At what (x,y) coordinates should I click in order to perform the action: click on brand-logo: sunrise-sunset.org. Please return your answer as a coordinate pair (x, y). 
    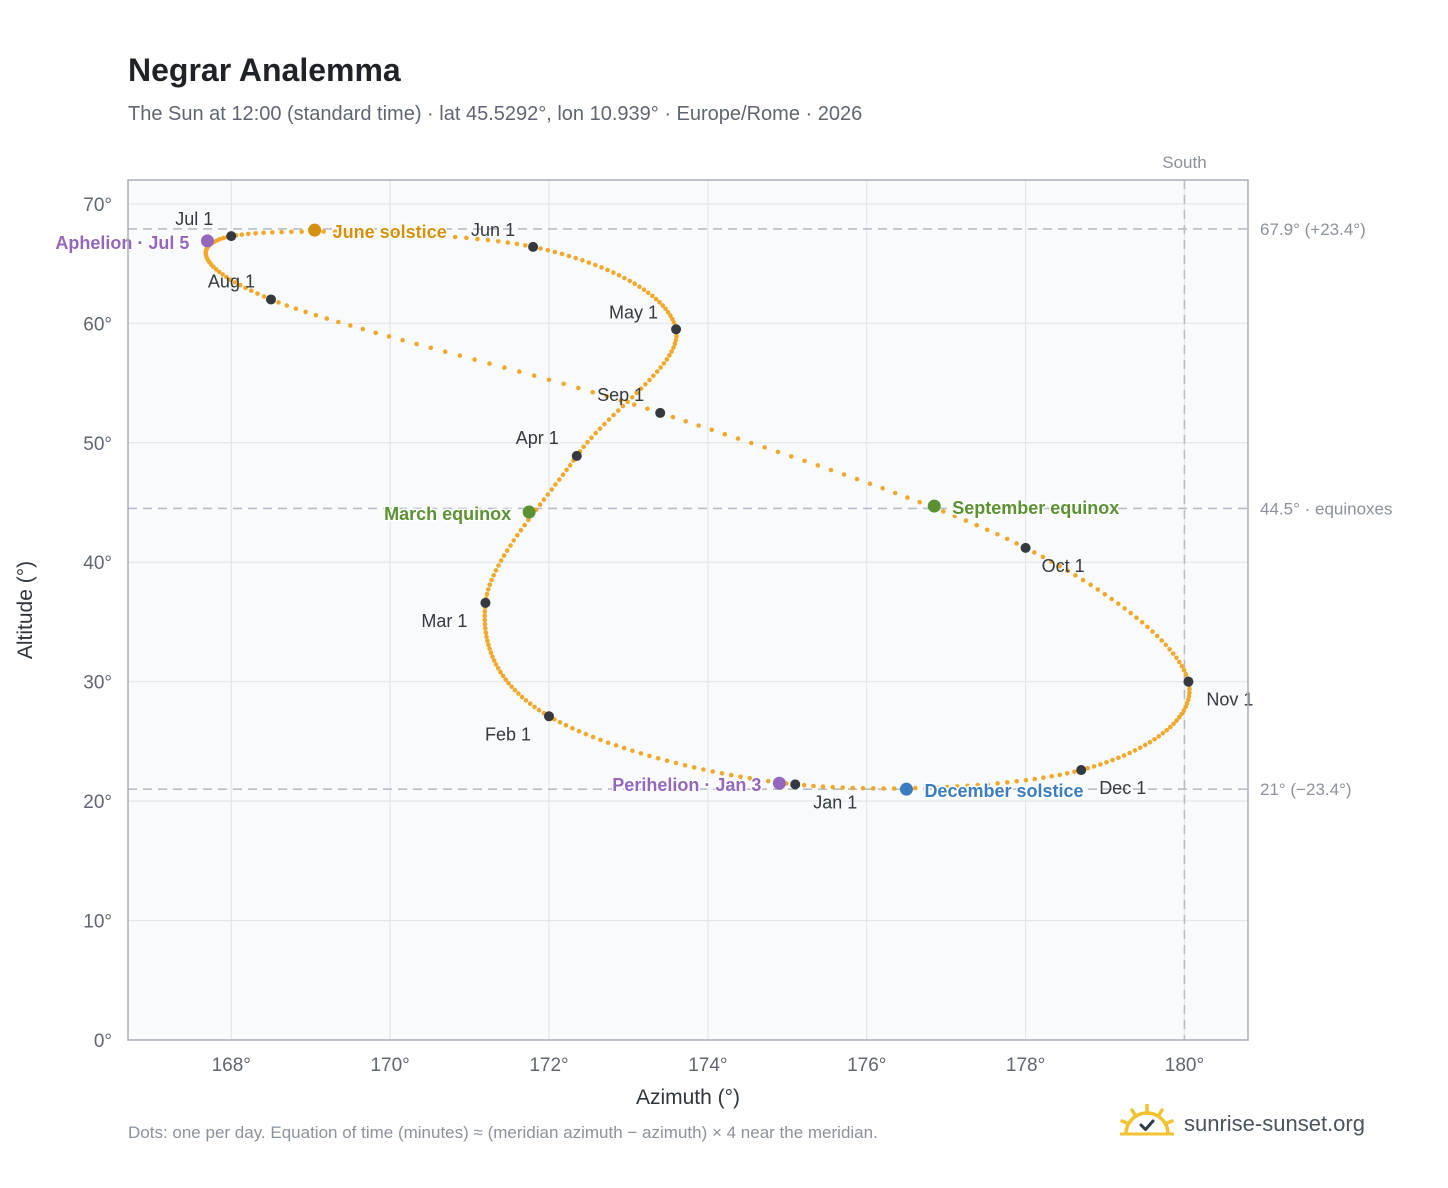
    Looking at the image, I should click on (1242, 1124).